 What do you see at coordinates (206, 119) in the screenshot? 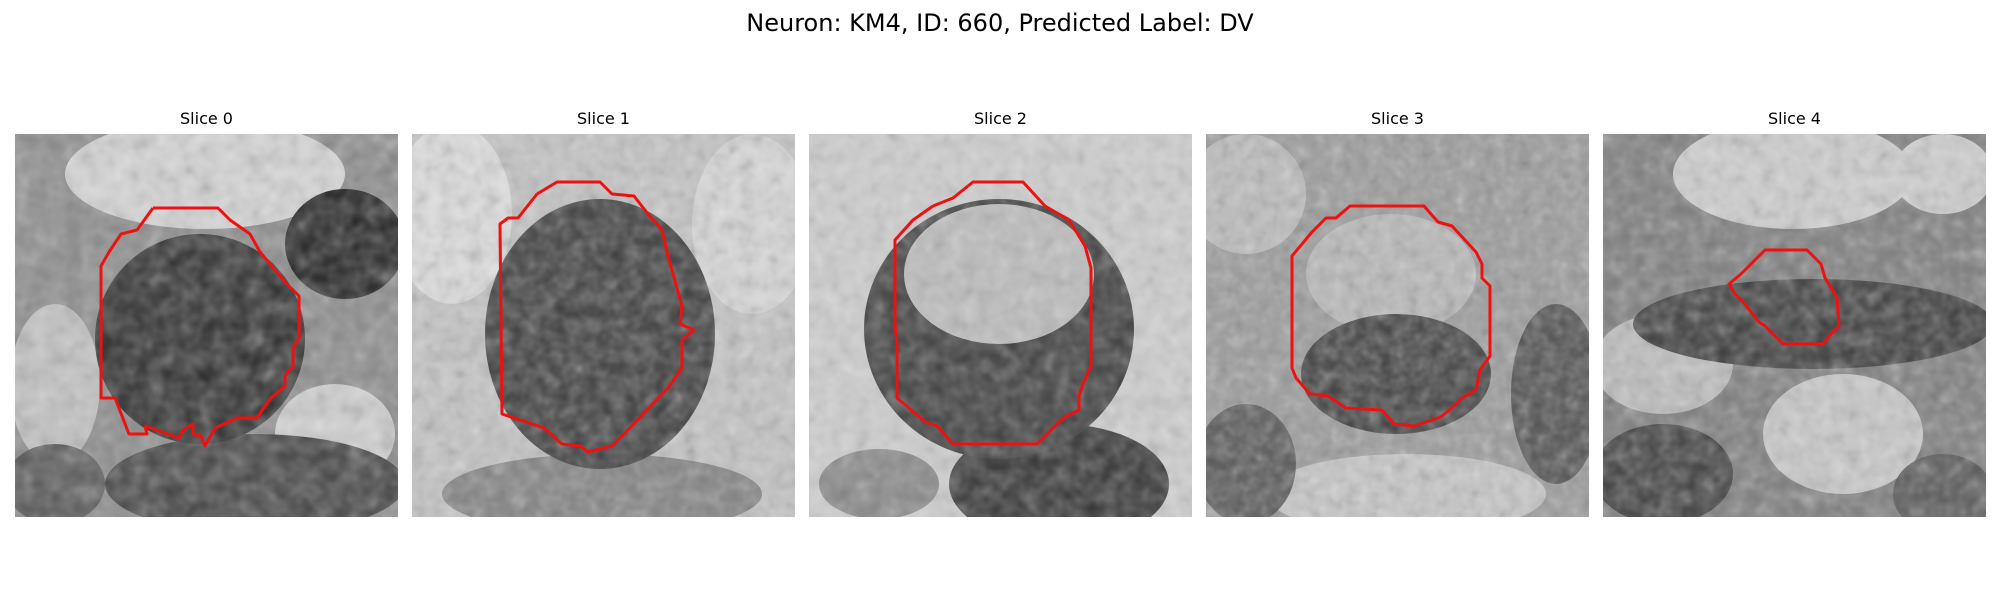
I see `slice-title: Slice 0` at bounding box center [206, 119].